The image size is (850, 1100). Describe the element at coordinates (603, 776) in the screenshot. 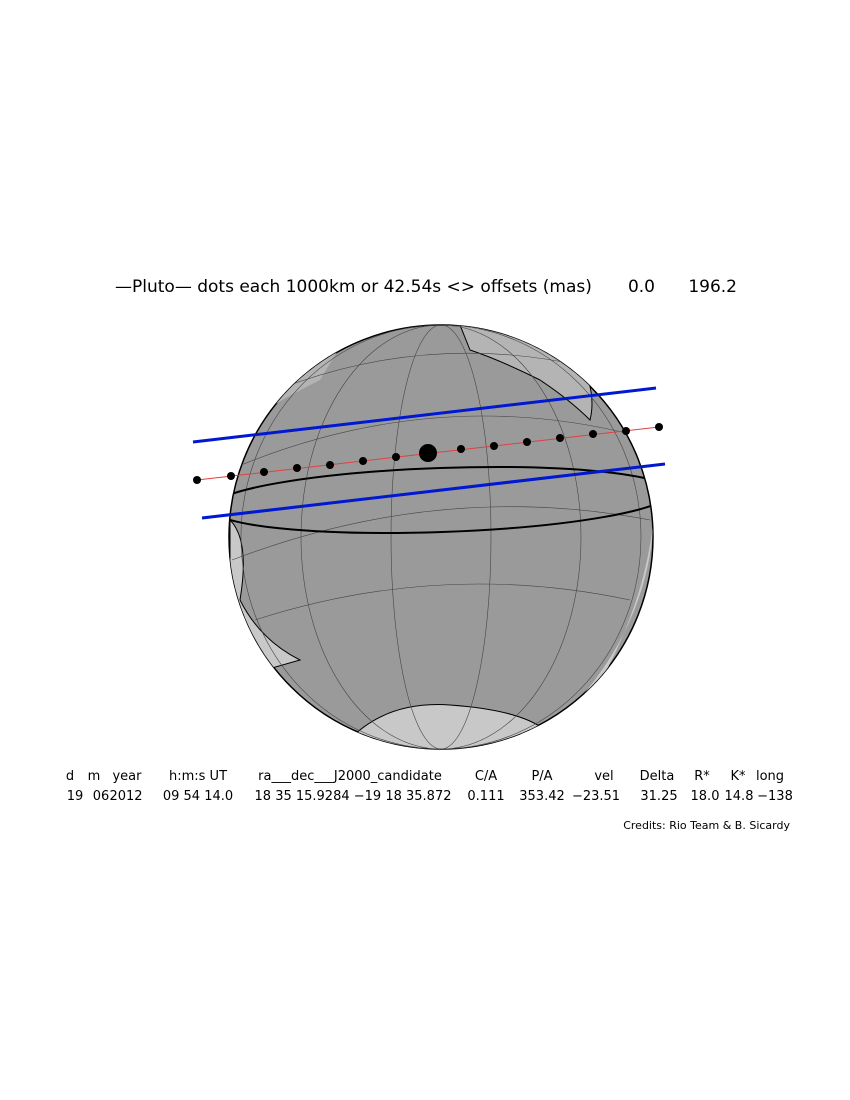

I see `column-header: vel` at that location.